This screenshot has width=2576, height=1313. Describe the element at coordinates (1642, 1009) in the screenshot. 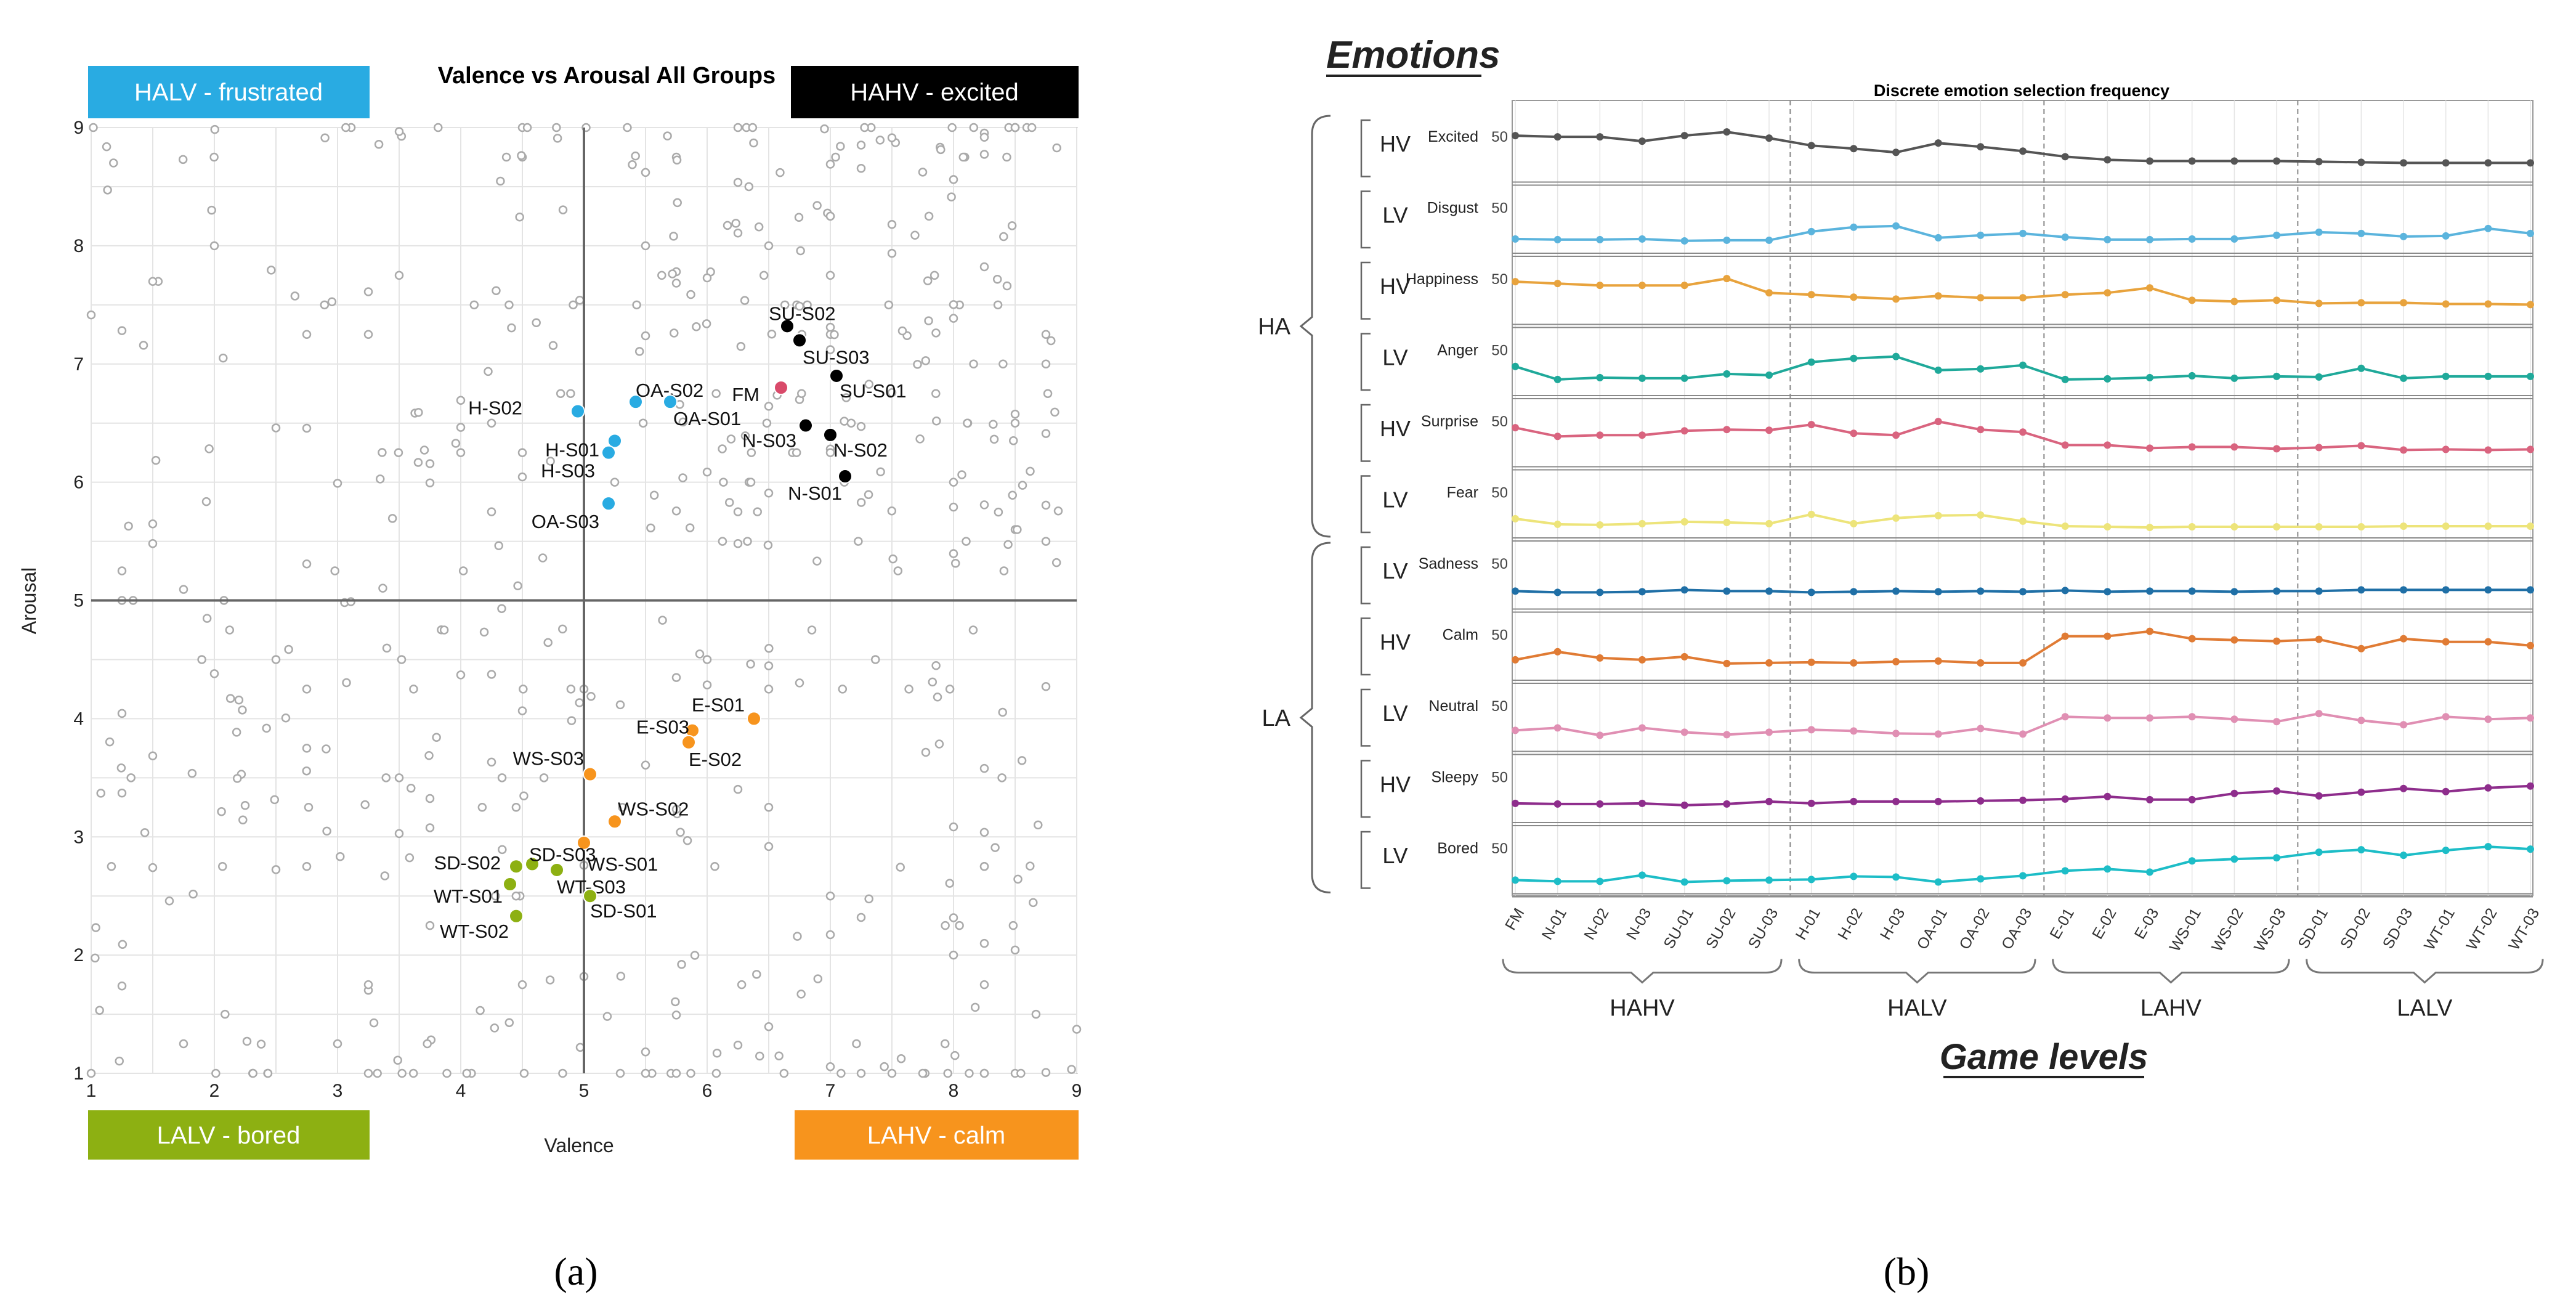

I see `group-label: HAHV` at that location.